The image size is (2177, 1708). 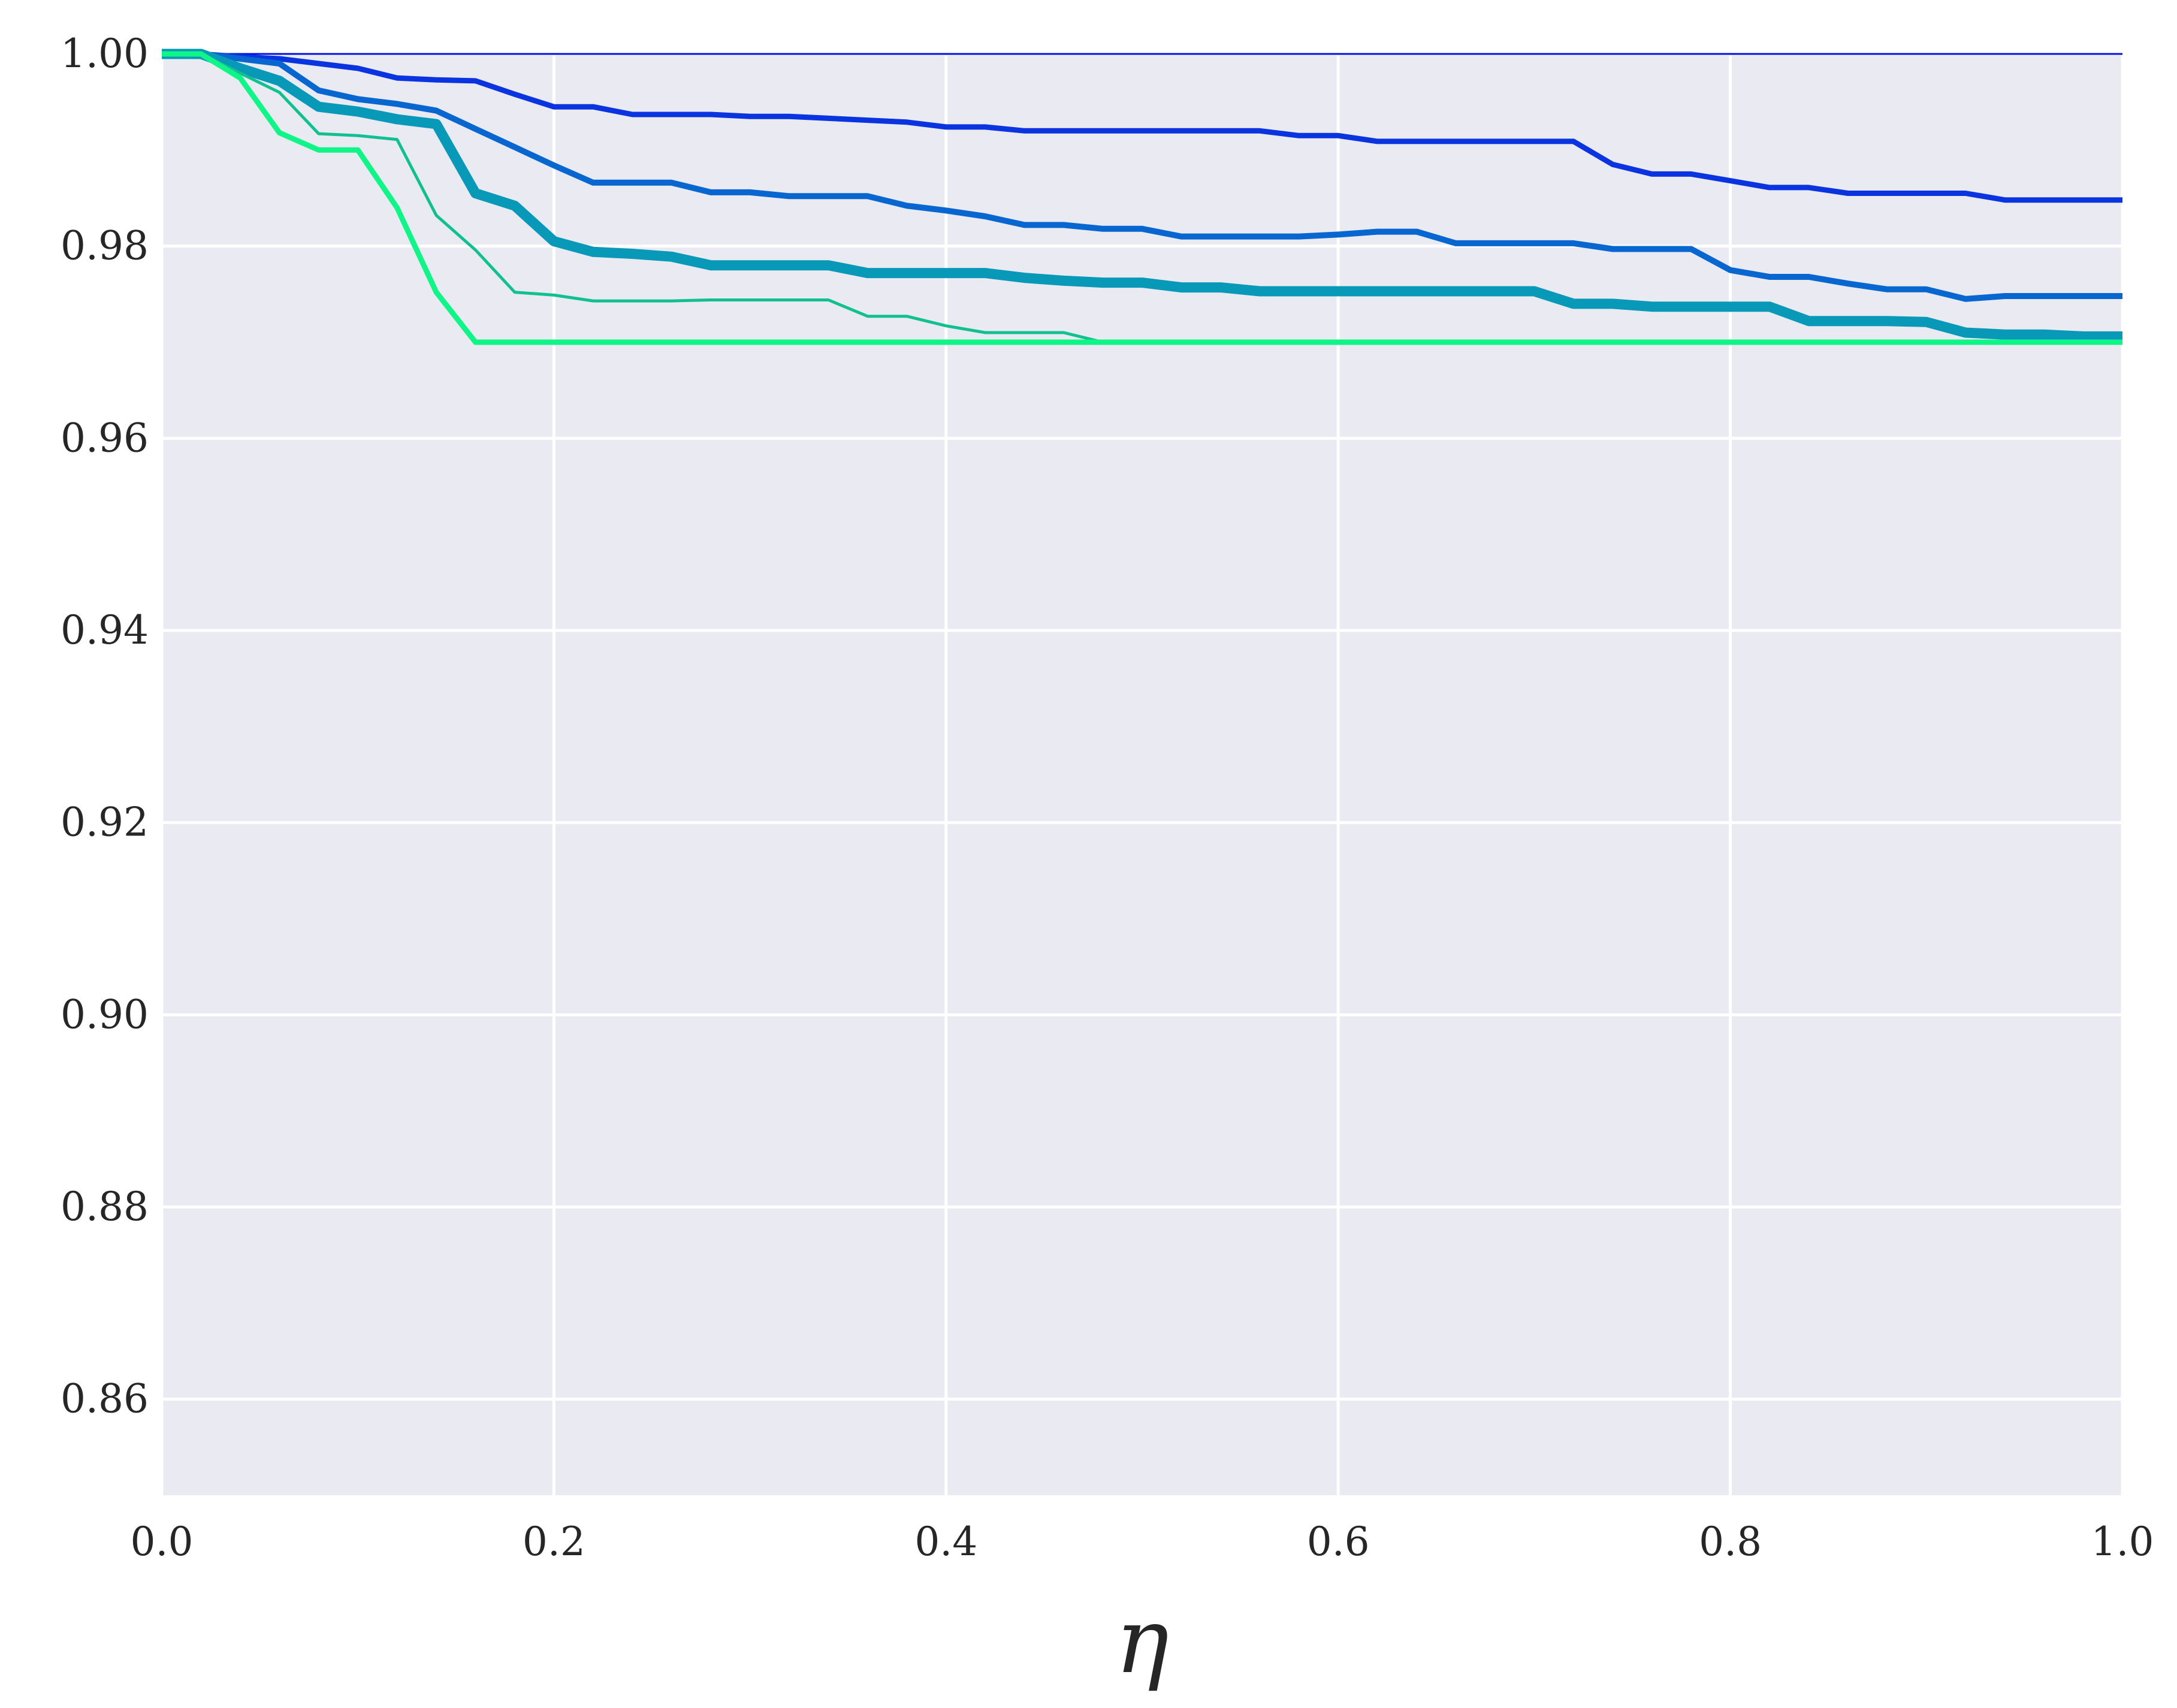 I want to click on y-tick-label: 0.90, so click(x=105, y=1014).